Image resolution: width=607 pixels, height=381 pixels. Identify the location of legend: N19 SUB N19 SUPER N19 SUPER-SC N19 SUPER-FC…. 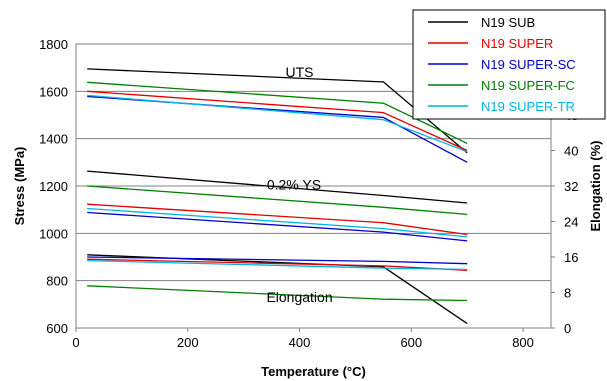
(509, 64).